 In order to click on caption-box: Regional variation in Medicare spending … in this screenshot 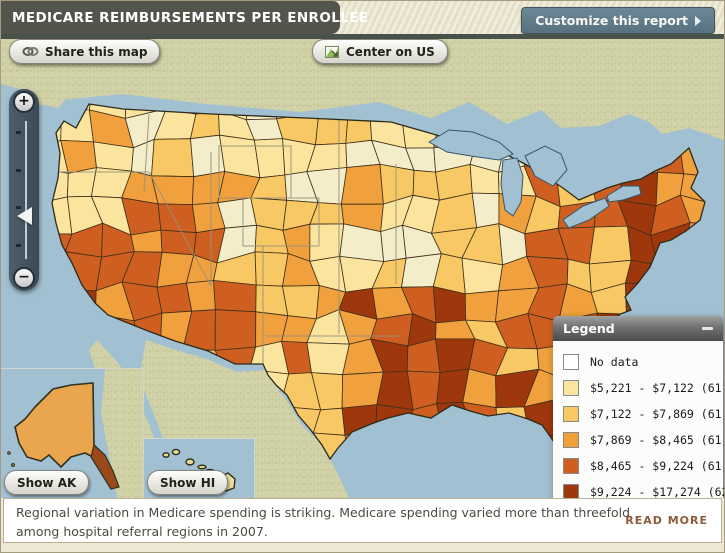, I will do `click(362, 520)`.